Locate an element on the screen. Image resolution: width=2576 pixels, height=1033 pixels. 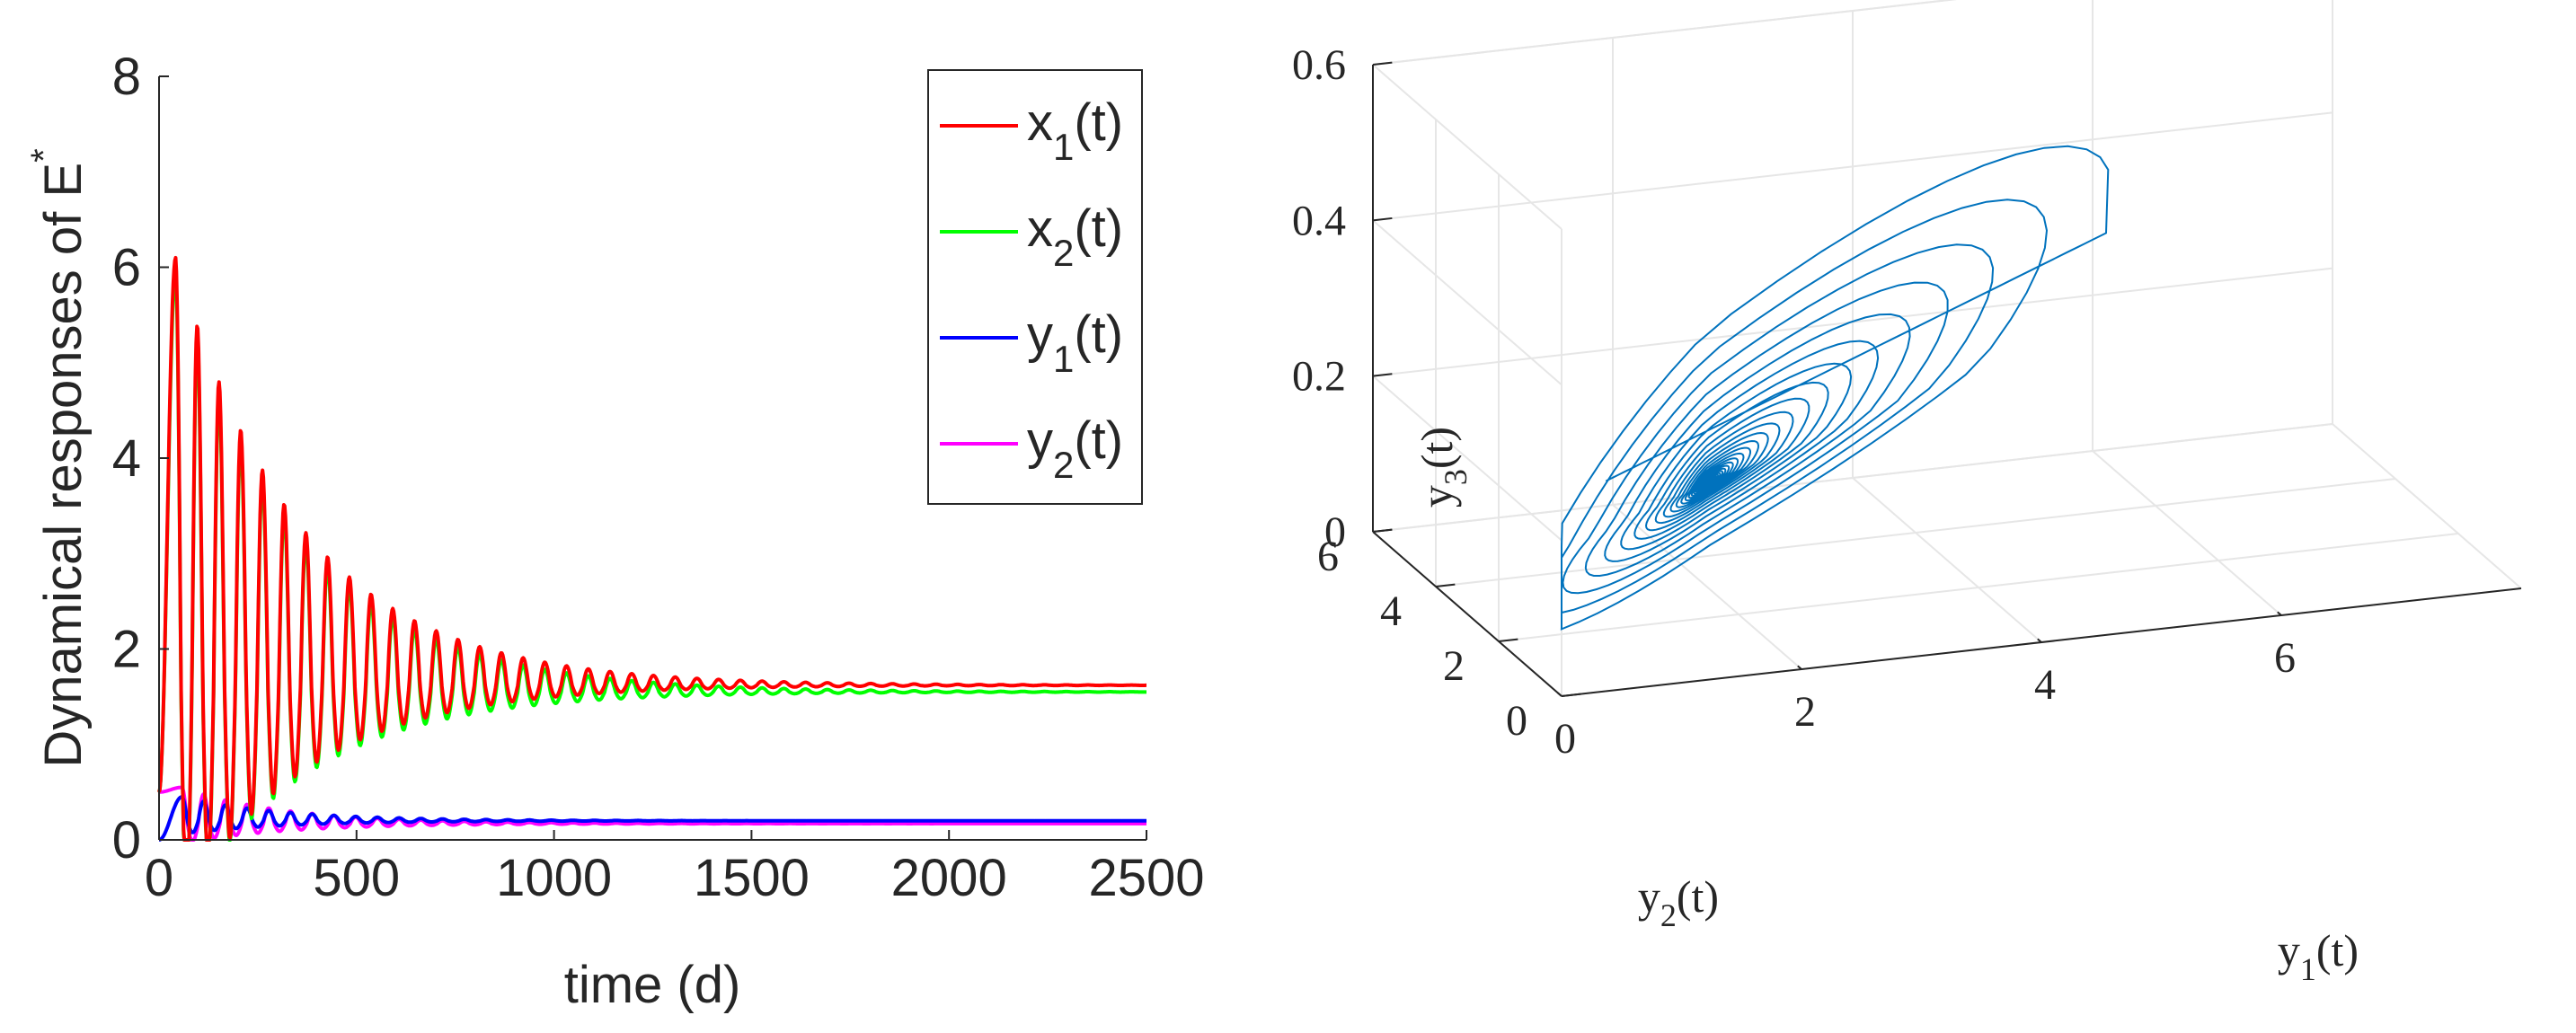
y-tick-label: 4 is located at coordinates (126, 458).